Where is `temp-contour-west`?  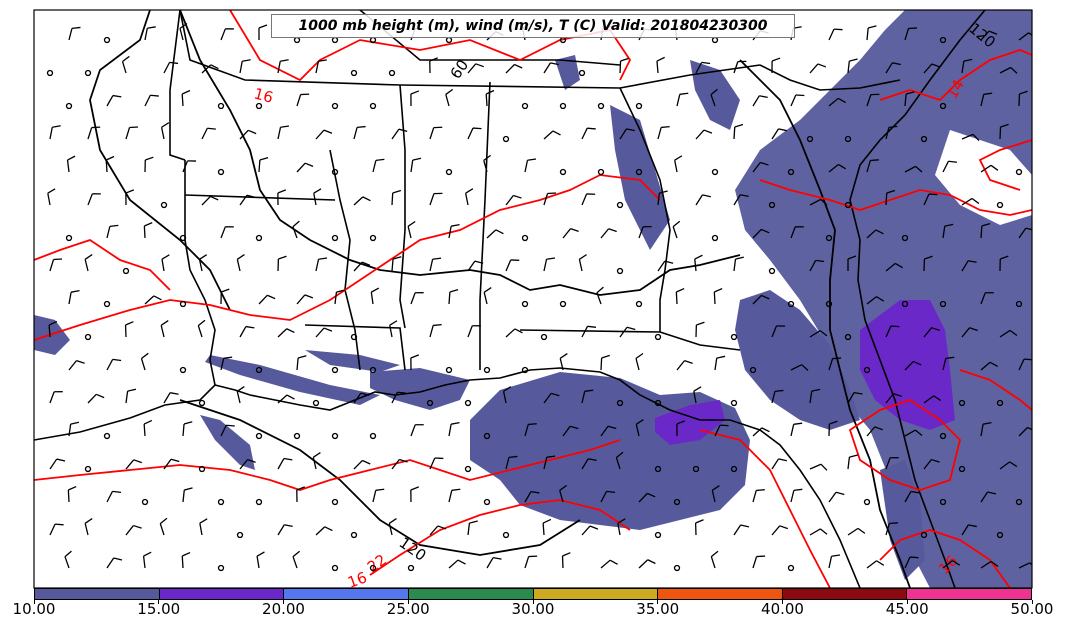
temp-contour-west is located at coordinates (102, 265).